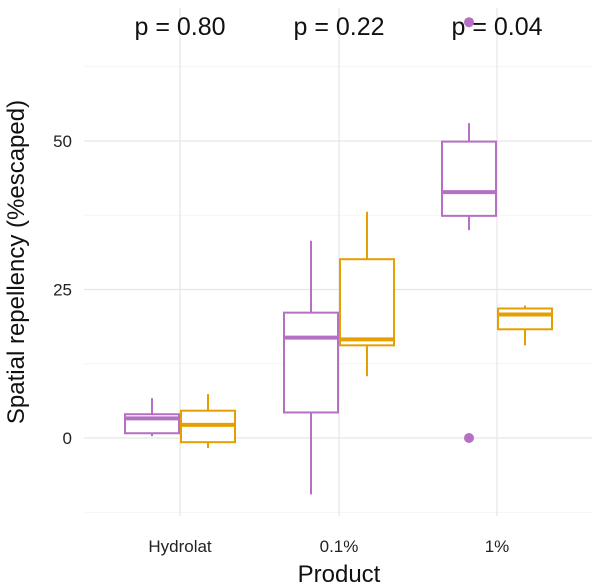  What do you see at coordinates (62, 141) in the screenshot?
I see `y-tick-label: 50` at bounding box center [62, 141].